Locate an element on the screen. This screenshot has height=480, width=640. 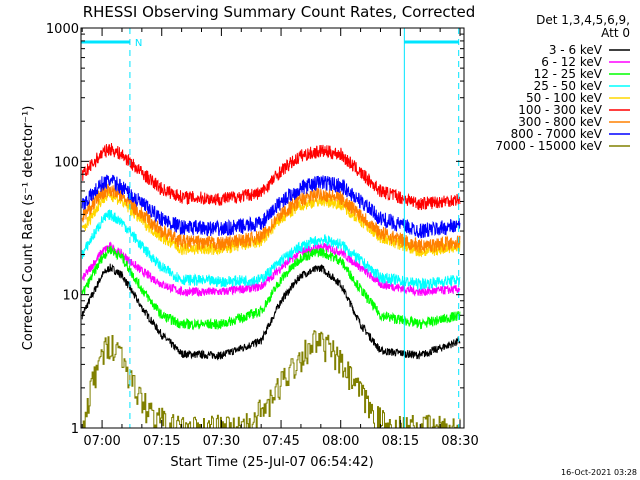
legend-label-50-100-kev: 50 - 100 keV is located at coordinates (564, 98).